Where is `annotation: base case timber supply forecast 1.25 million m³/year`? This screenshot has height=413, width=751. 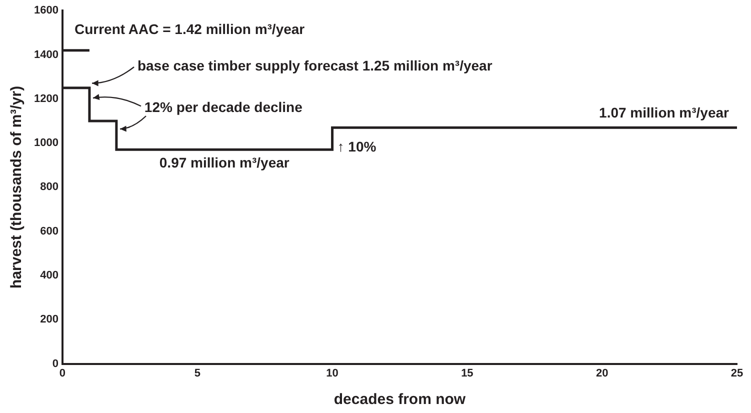 annotation: base case timber supply forecast 1.25 million m³/year is located at coordinates (315, 65).